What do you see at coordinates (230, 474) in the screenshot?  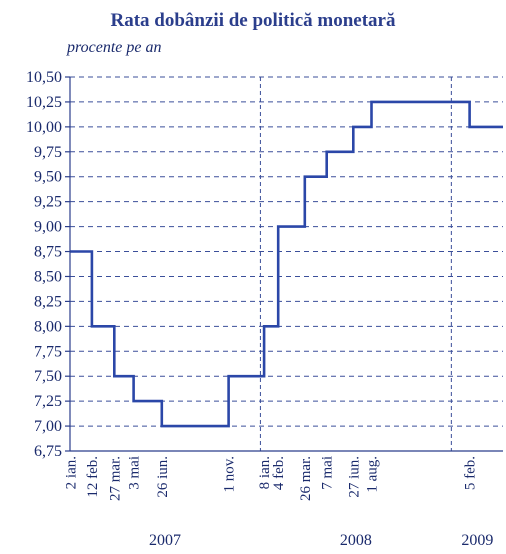 I see `x-date-label: 1 nov.` at bounding box center [230, 474].